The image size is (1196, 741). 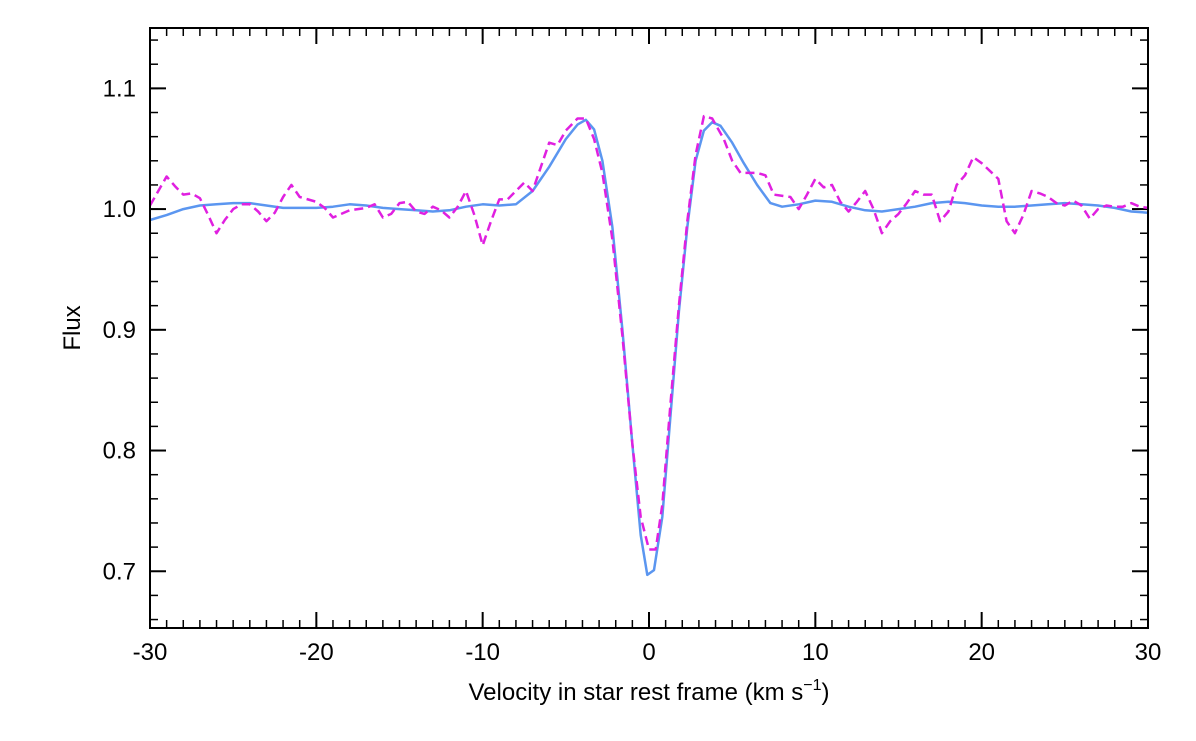 What do you see at coordinates (981, 652) in the screenshot?
I see `x-tick-label: 20` at bounding box center [981, 652].